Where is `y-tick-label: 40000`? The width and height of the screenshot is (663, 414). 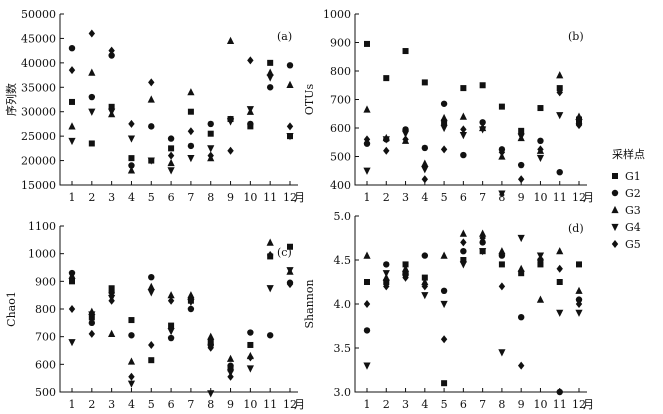
y-tick-label: 40000 is located at coordinates (38, 63).